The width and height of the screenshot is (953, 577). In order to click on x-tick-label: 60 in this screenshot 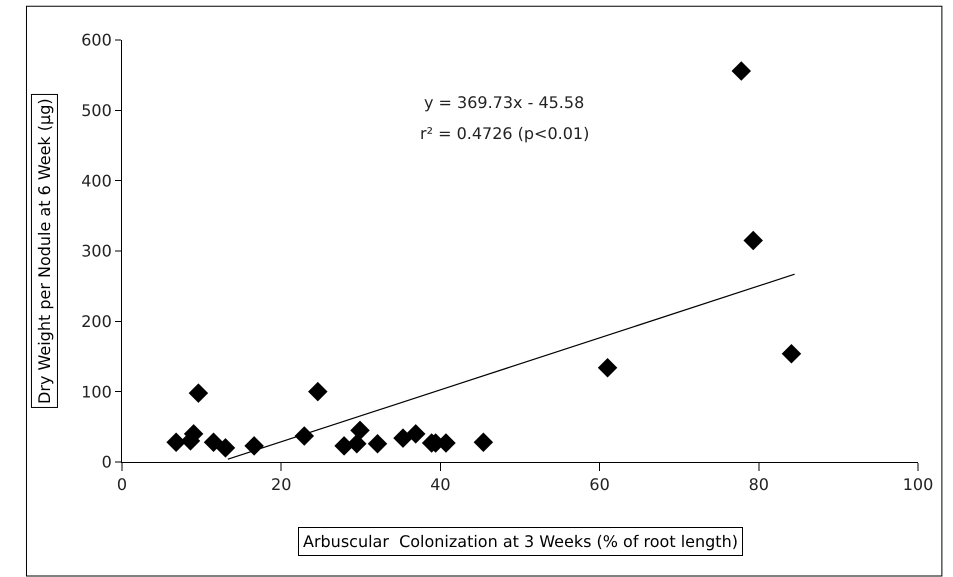, I will do `click(599, 484)`.